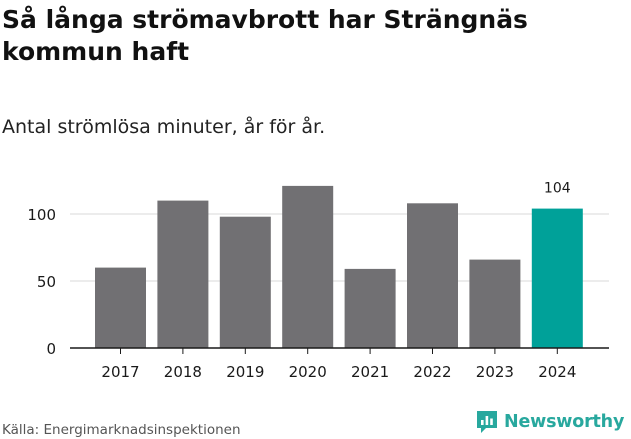 The image size is (631, 439). I want to click on x-tick-label: 2020, so click(308, 372).